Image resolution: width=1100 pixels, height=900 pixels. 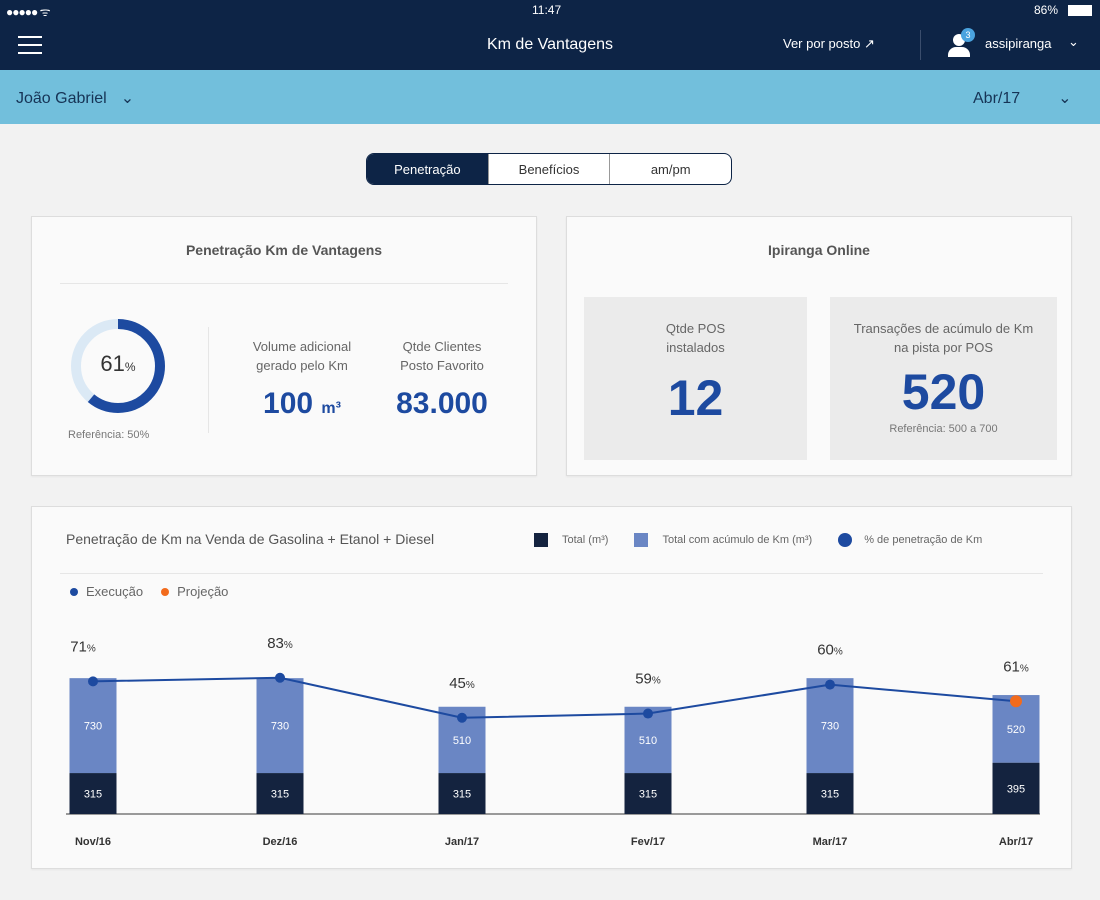 I want to click on legend-penetracao: % de penetração de Km, so click(x=923, y=540).